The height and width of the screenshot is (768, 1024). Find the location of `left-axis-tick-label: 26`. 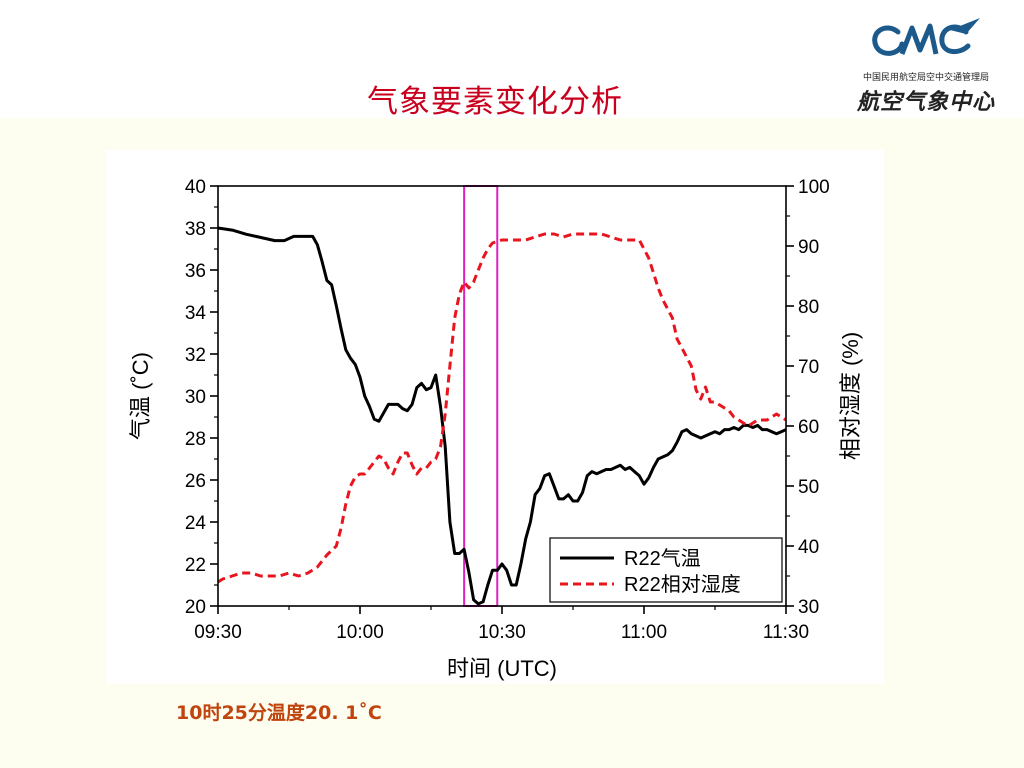

left-axis-tick-label: 26 is located at coordinates (195, 481).